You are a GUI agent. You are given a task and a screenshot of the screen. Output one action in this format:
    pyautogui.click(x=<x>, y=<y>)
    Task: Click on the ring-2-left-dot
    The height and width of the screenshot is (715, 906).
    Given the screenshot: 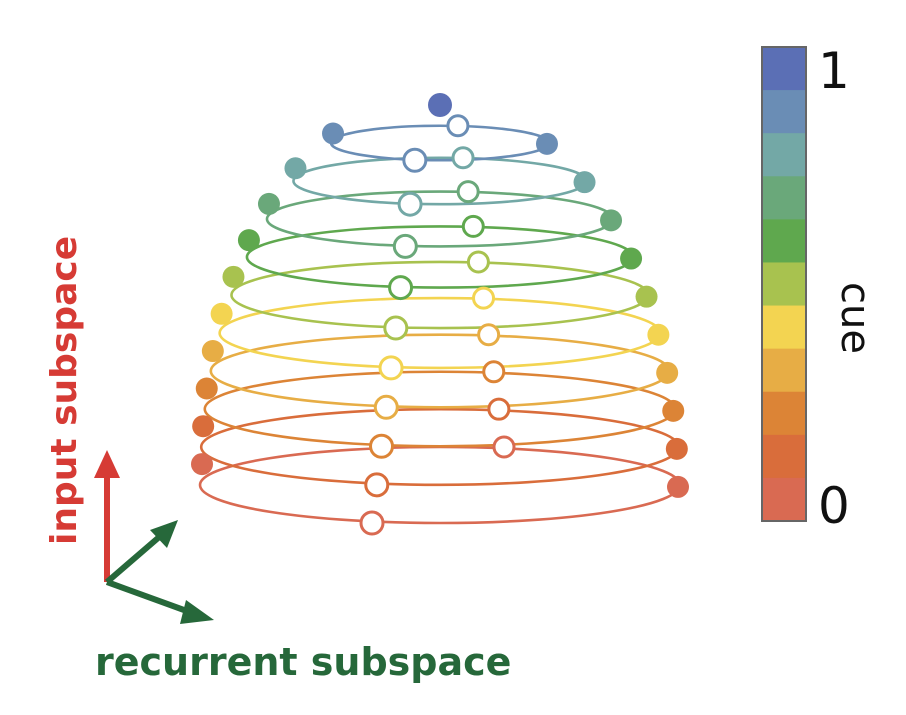 What is the action you would take?
    pyautogui.click(x=203, y=426)
    